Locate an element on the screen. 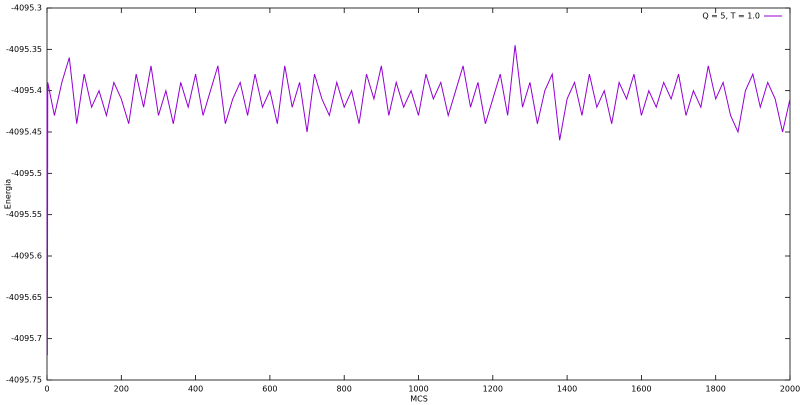  y-tick-label: -4095.4 is located at coordinates (26, 90).